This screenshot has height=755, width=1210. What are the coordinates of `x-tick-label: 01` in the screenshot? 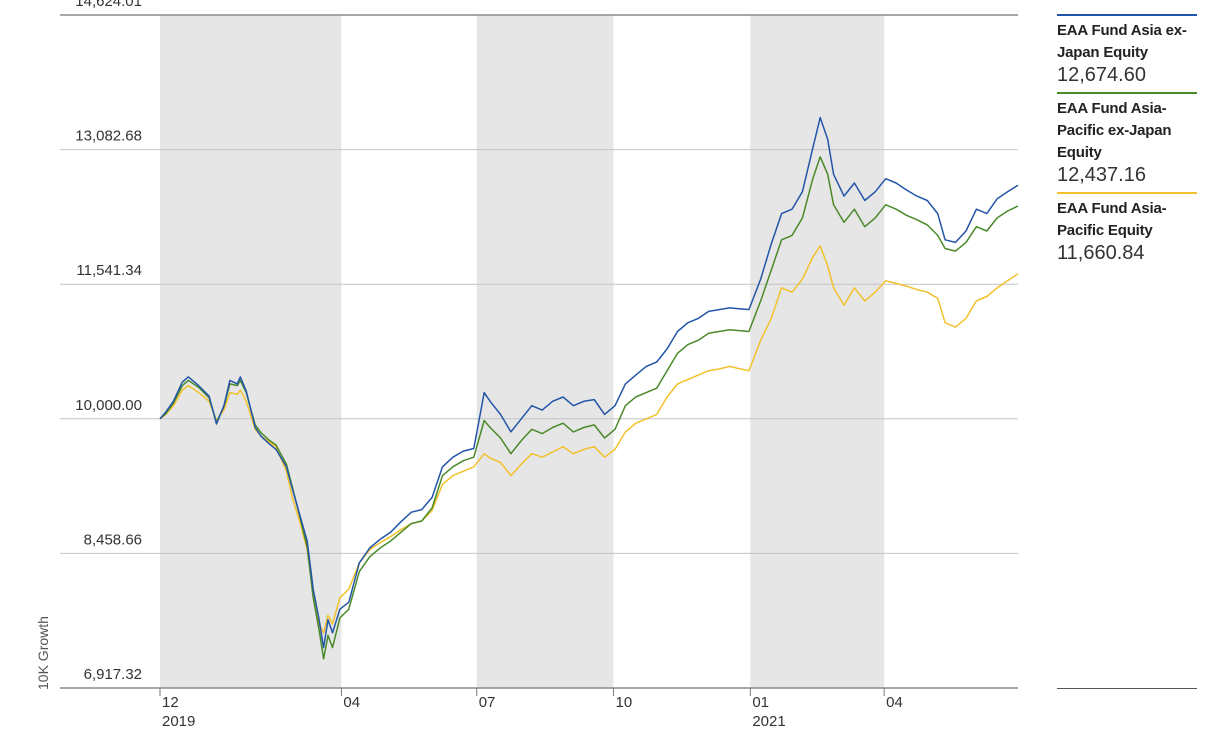 It's located at (760, 702).